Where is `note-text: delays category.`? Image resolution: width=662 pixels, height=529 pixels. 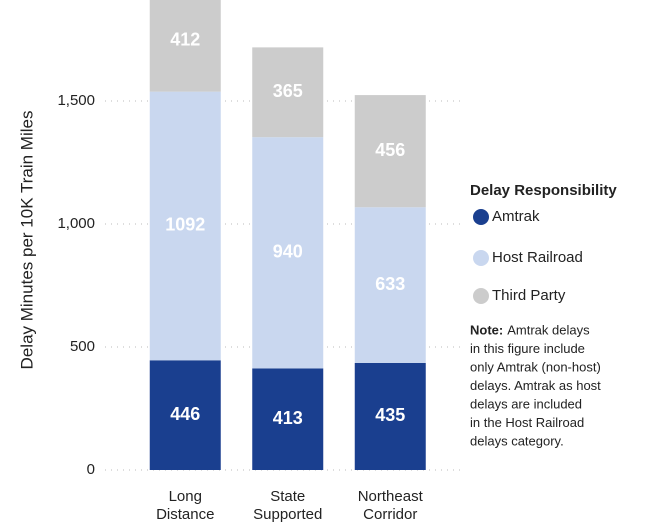
note-text: delays category. is located at coordinates (517, 440).